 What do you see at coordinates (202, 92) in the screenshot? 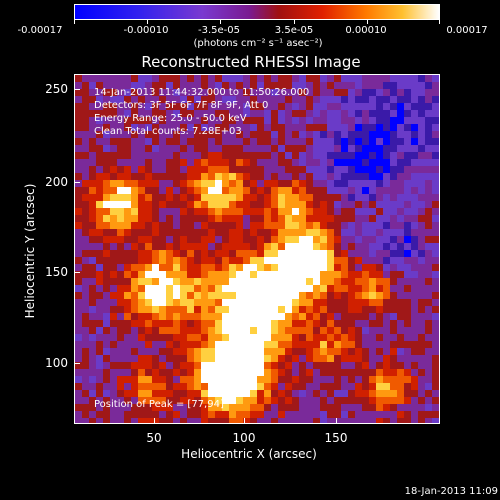
I see `time-range-annotation: 14-Jan-2013 11:44:32.000 to 11:50:26.000` at bounding box center [202, 92].